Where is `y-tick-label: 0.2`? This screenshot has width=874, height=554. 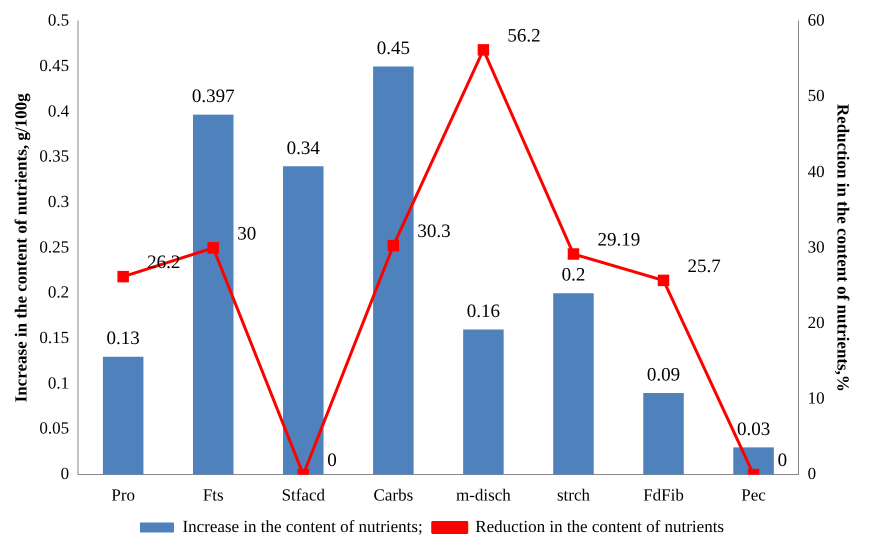 y-tick-label: 0.2 is located at coordinates (59, 292).